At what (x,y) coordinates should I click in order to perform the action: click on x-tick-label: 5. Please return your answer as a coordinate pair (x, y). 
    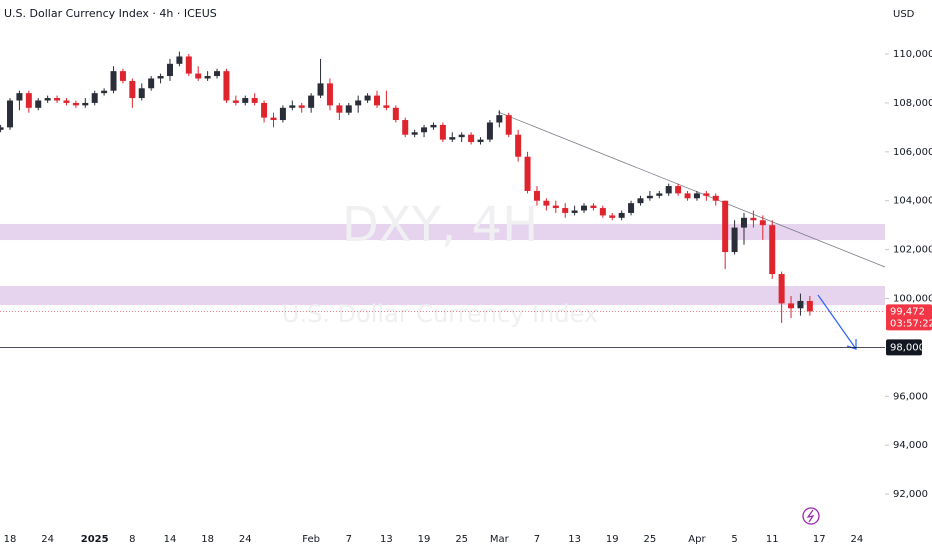
    Looking at the image, I should click on (734, 539).